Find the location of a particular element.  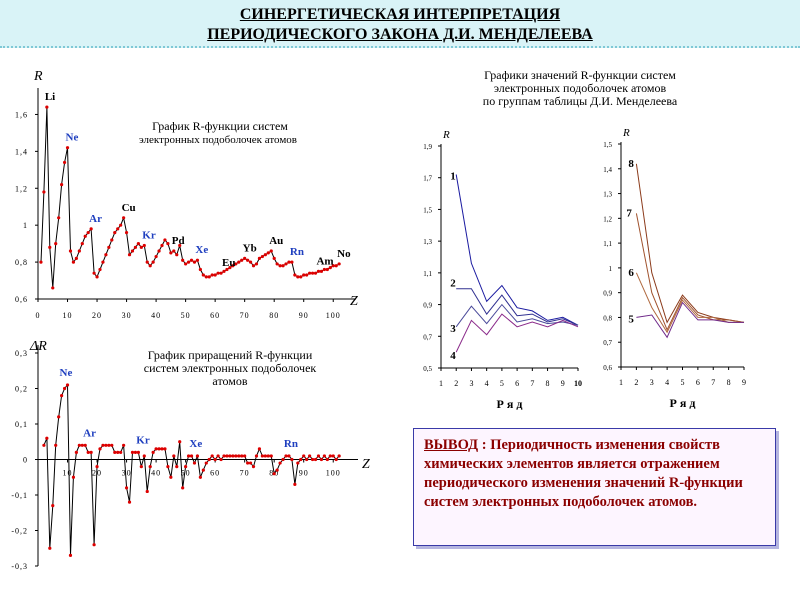

chart3-y-tick-label: 1,9 is located at coordinates (427, 147).